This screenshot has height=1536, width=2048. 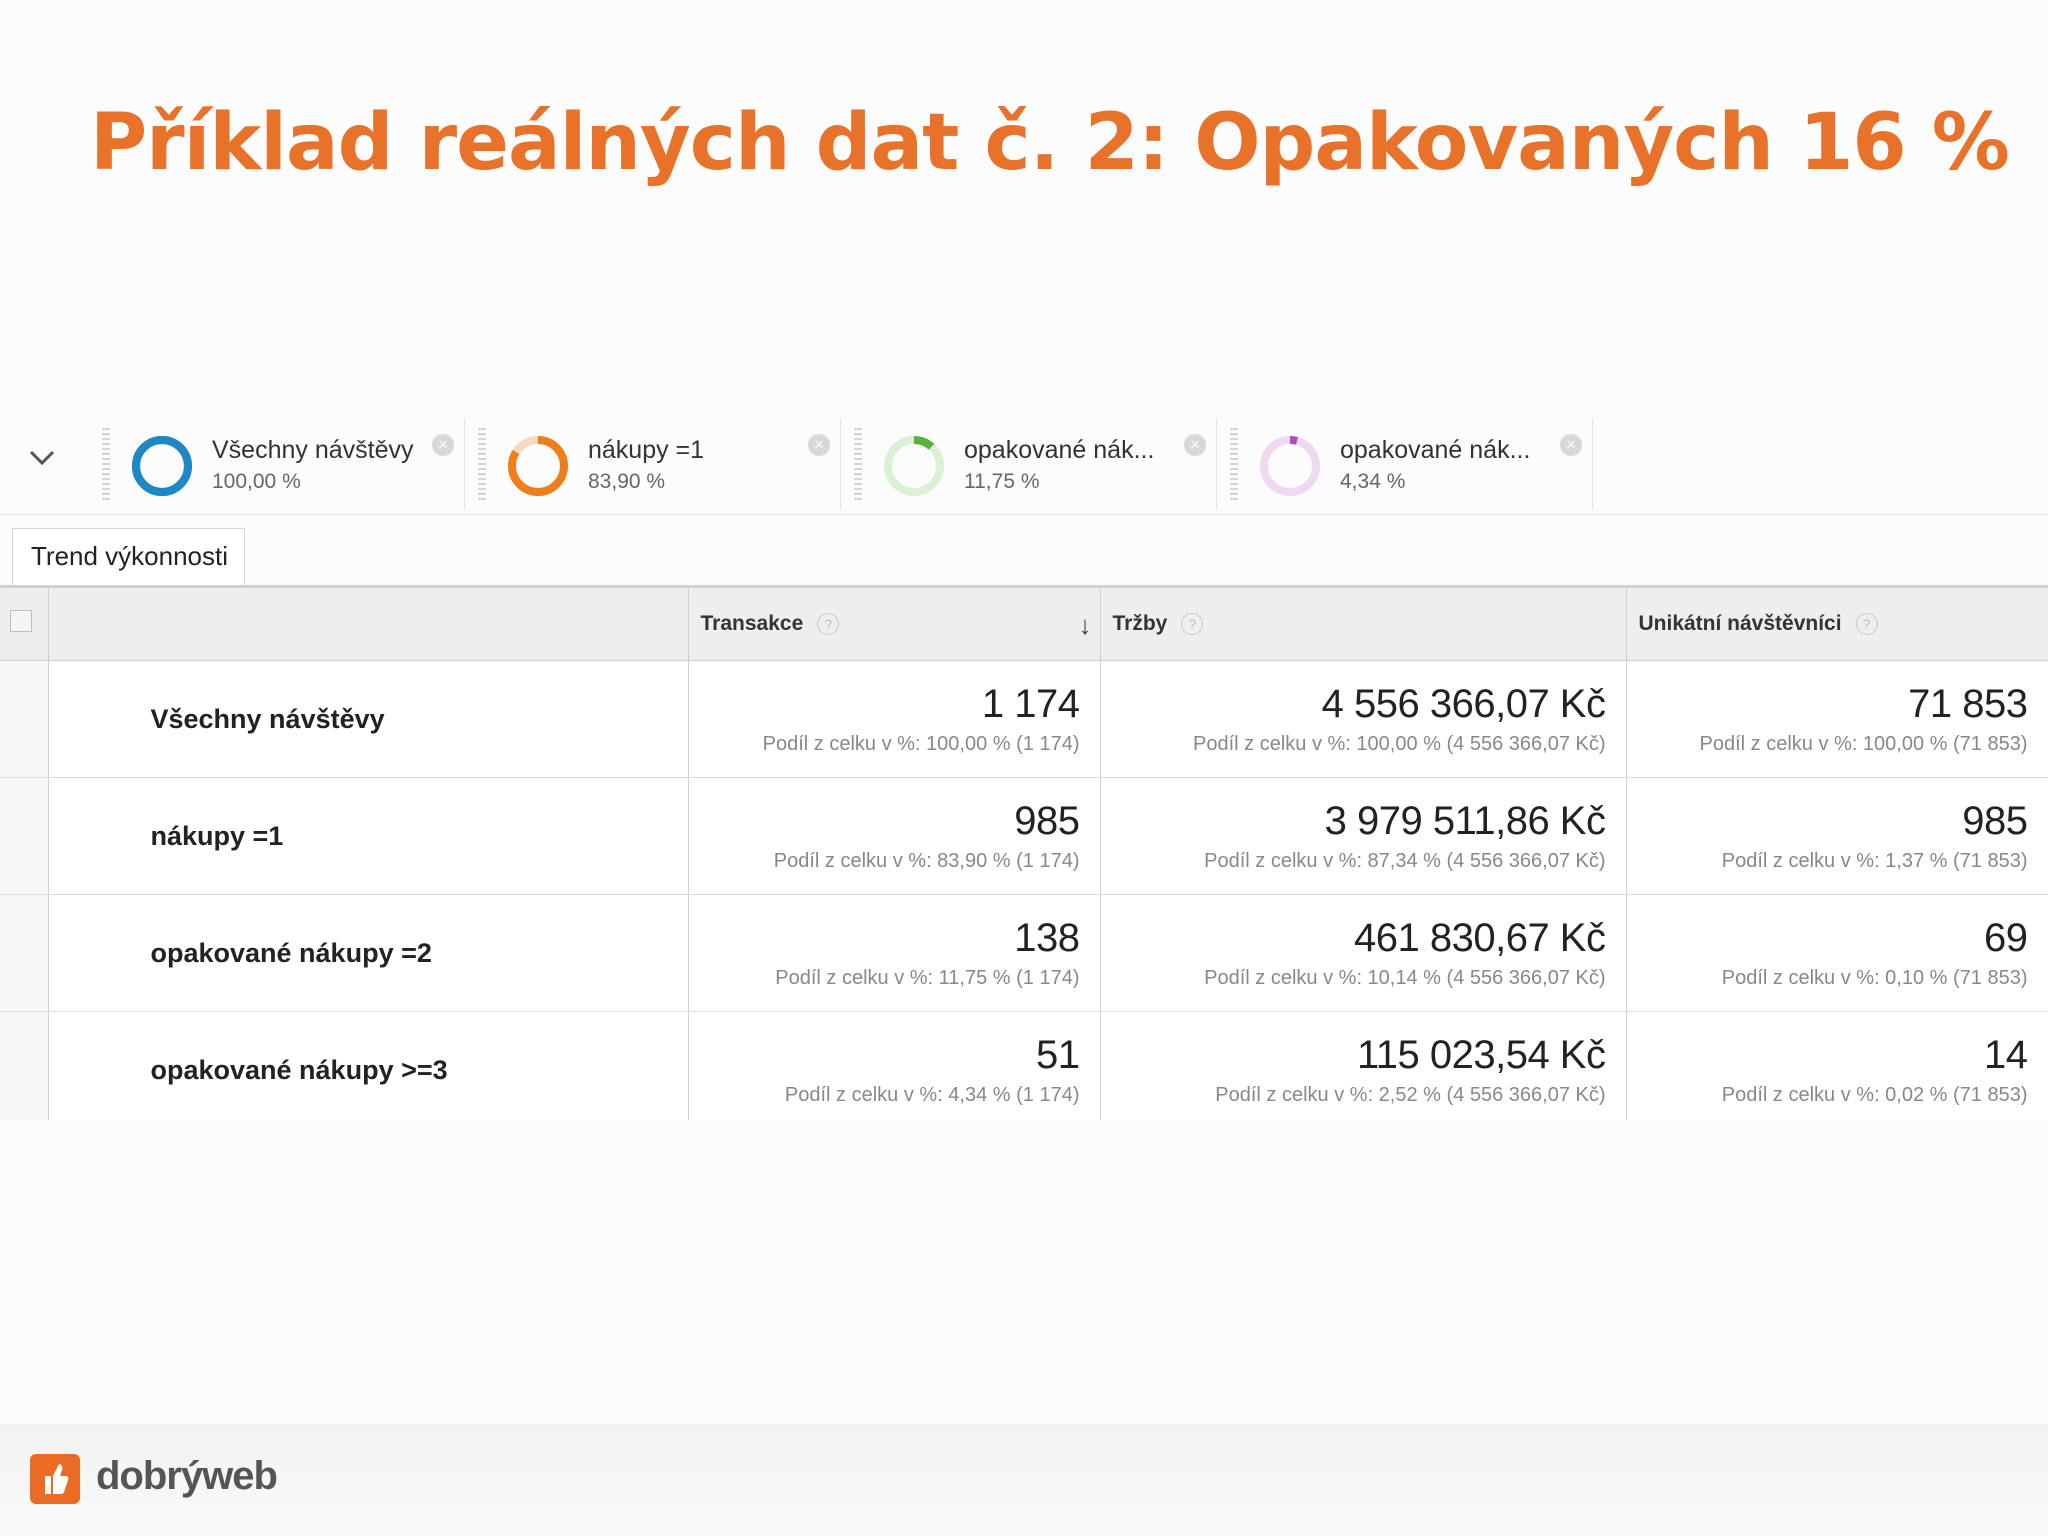 I want to click on segment-card-purchases-1: nákupy =1 83,90 % ×, so click(x=655, y=464).